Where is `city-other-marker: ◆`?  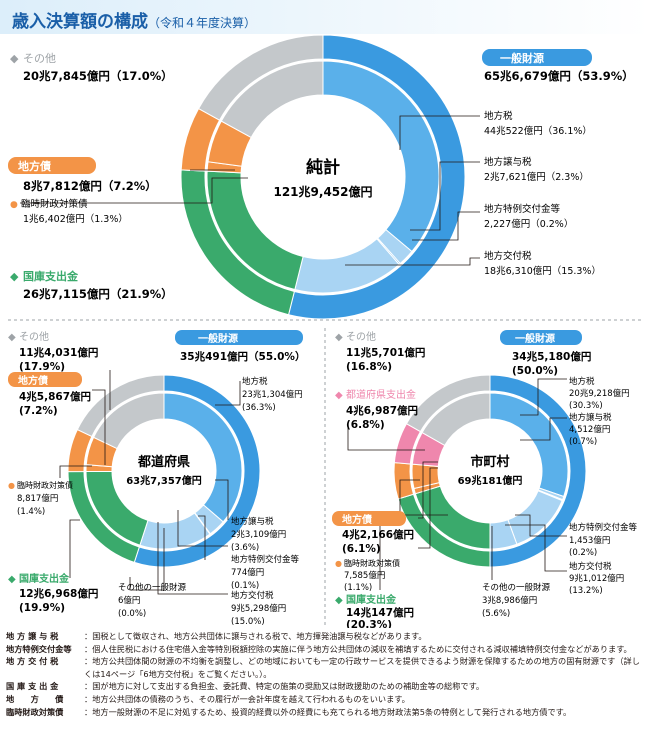
city-other-marker: ◆ is located at coordinates (339, 337).